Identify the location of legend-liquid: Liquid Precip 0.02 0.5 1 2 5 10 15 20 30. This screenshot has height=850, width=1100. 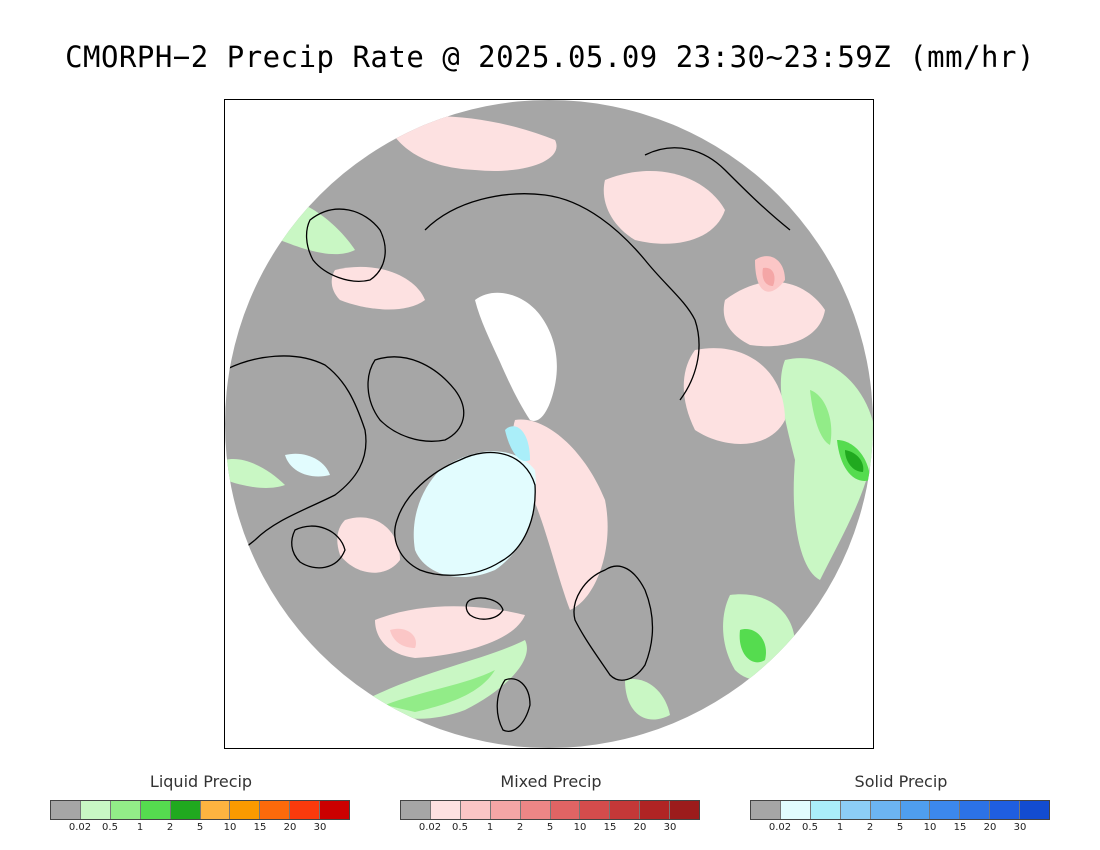
(201, 805).